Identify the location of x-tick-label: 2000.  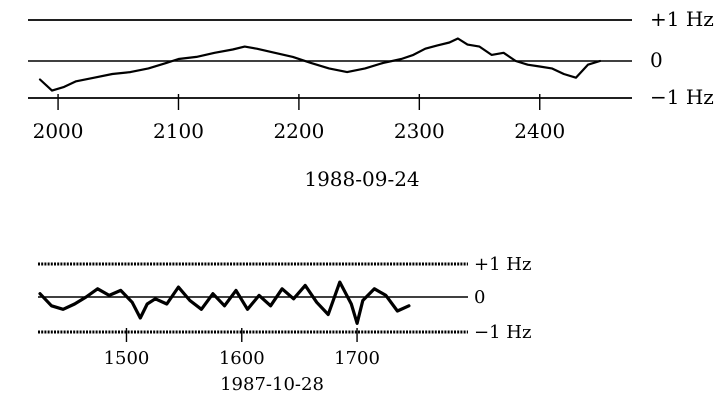
(58, 131).